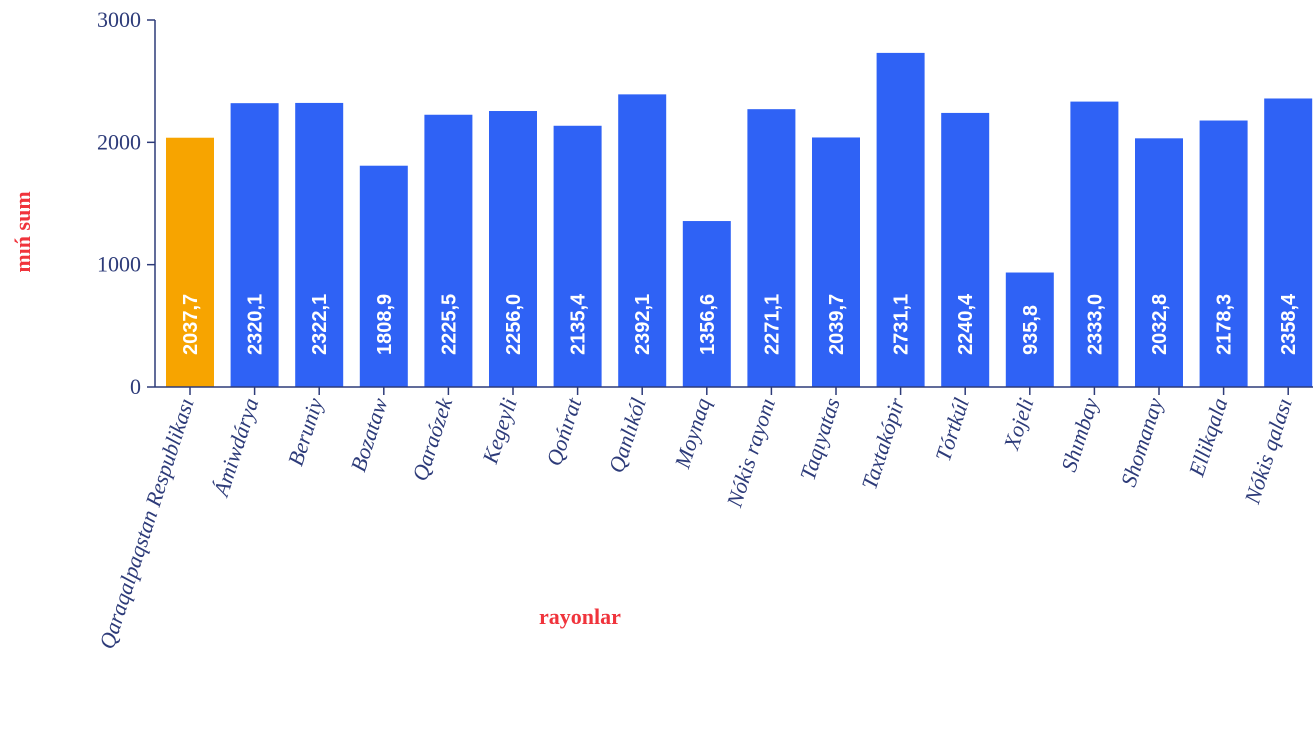 The image size is (1313, 746). I want to click on bar-value-label: 2271,1, so click(772, 324).